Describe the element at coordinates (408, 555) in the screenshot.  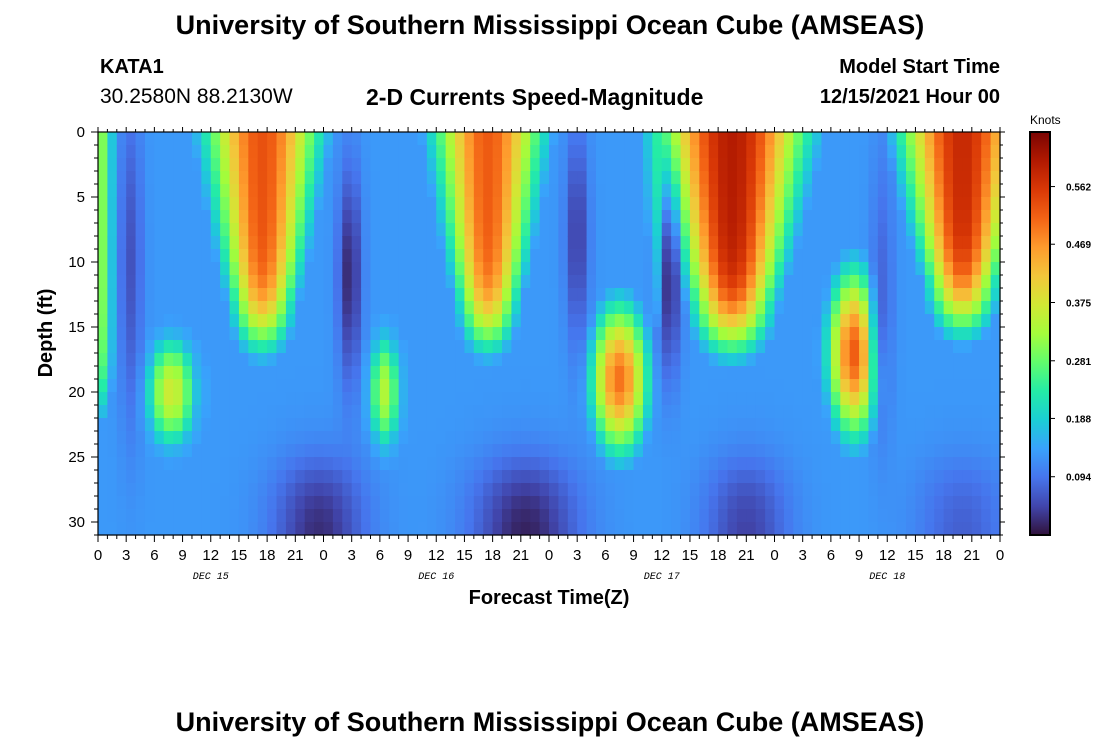
I see `x-tick-label: 9` at that location.